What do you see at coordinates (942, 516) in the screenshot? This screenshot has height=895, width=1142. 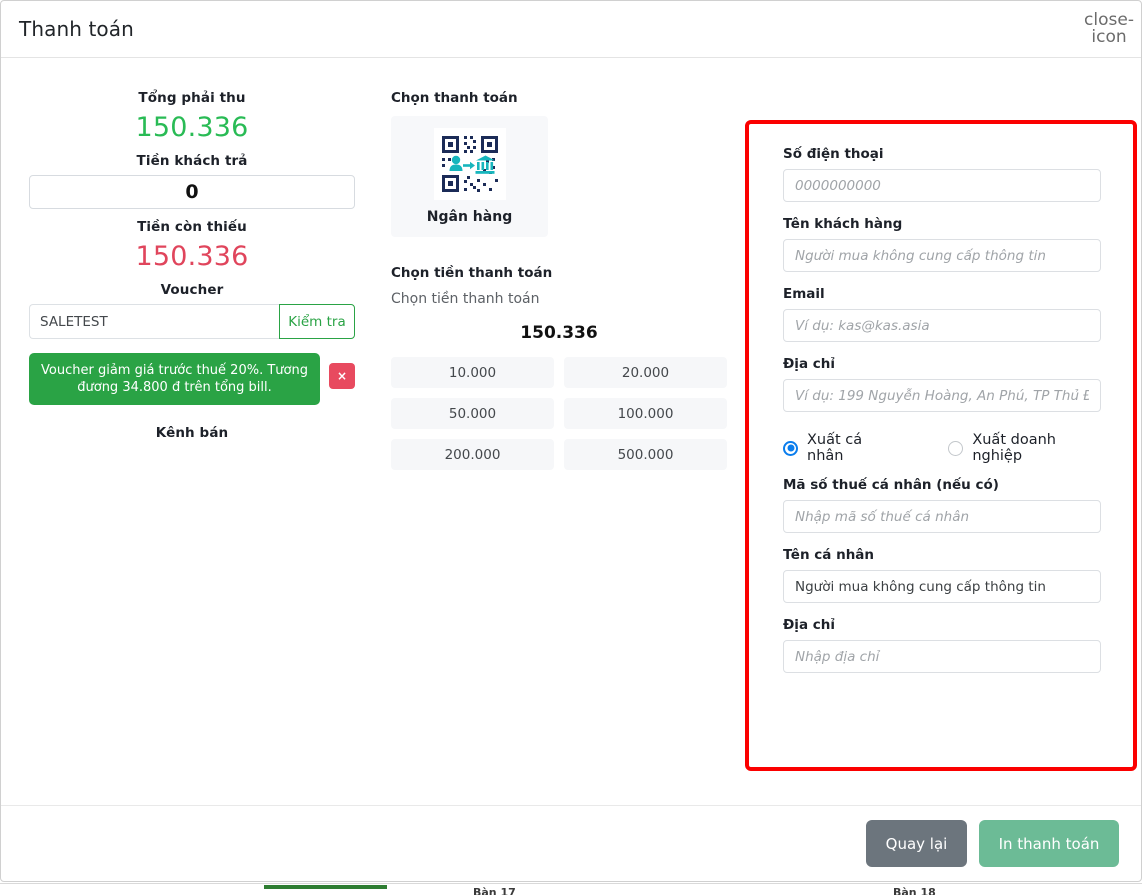 I see `tax-code-input` at bounding box center [942, 516].